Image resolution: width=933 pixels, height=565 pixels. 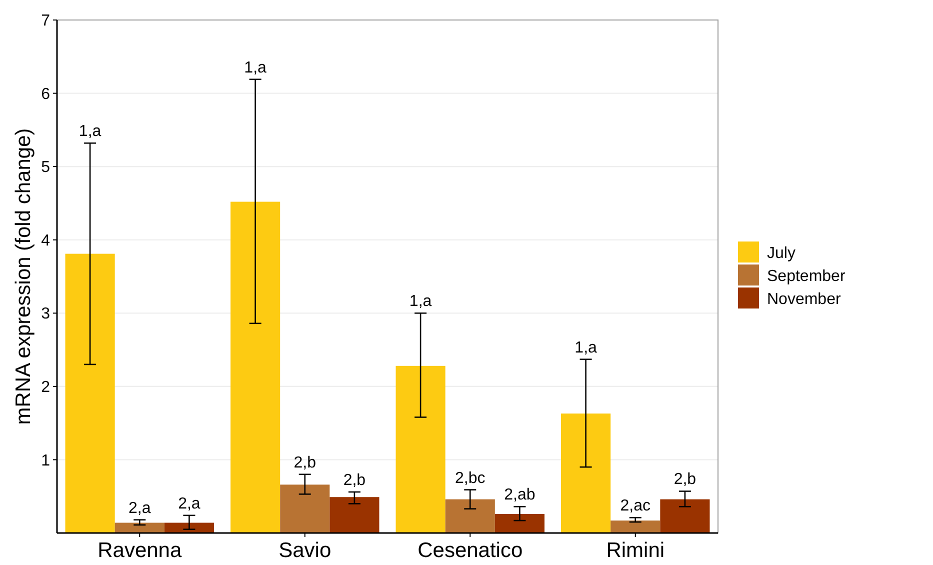 What do you see at coordinates (23, 276) in the screenshot?
I see `y-axis-title: mRNA expression (fold change)` at bounding box center [23, 276].